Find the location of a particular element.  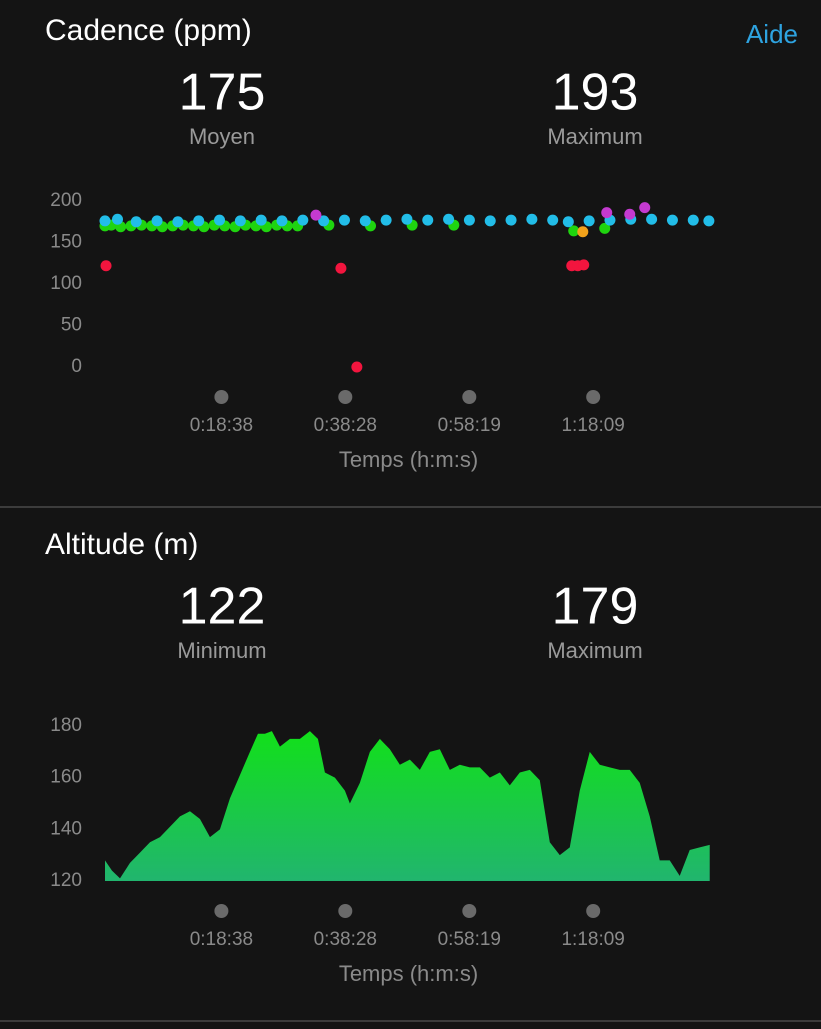

y-tick-label: 140 is located at coordinates (66, 828).